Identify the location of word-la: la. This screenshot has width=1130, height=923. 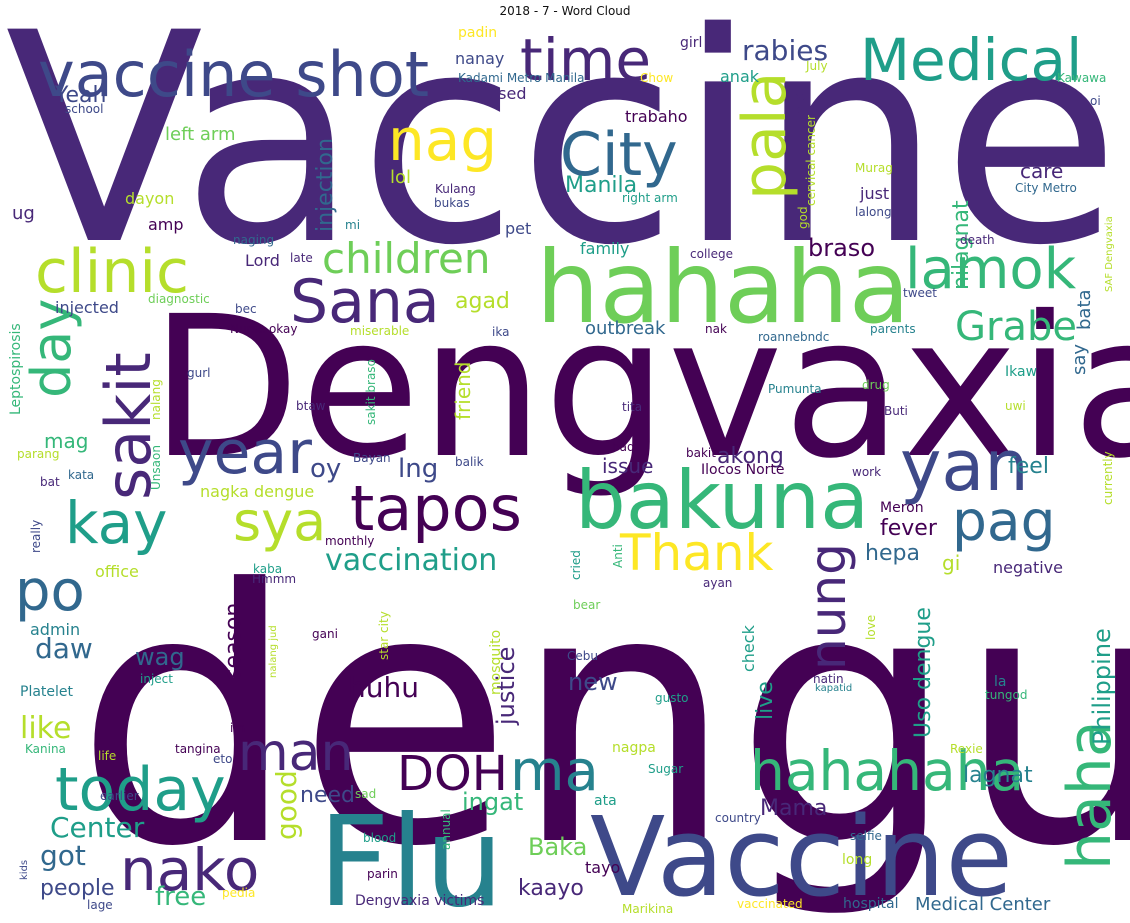
(1000, 682).